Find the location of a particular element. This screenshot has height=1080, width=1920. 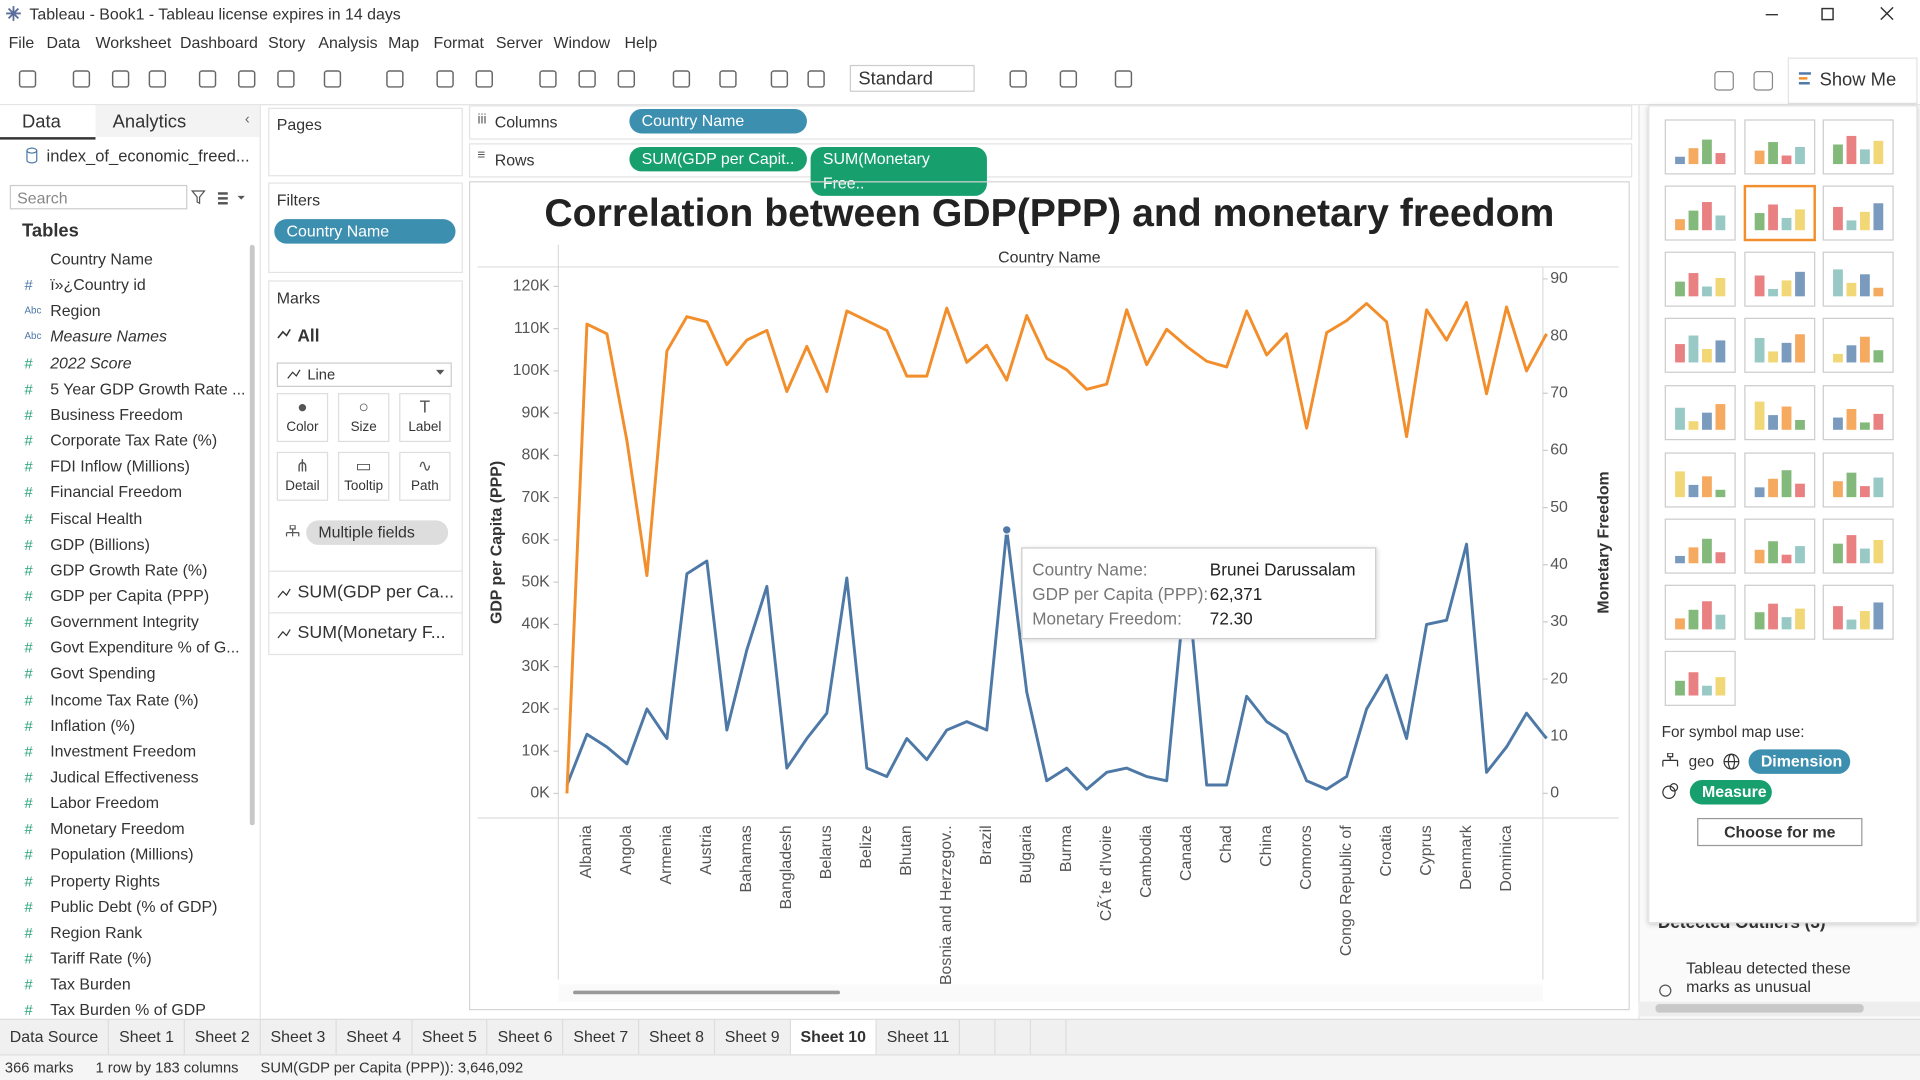

menu-item: Analysis is located at coordinates (348, 42).